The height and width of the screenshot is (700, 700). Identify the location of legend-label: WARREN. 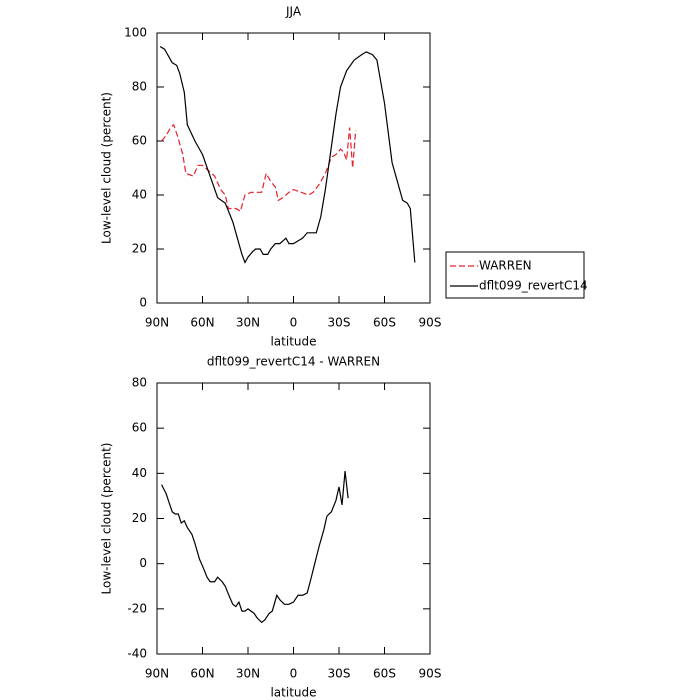
(505, 266).